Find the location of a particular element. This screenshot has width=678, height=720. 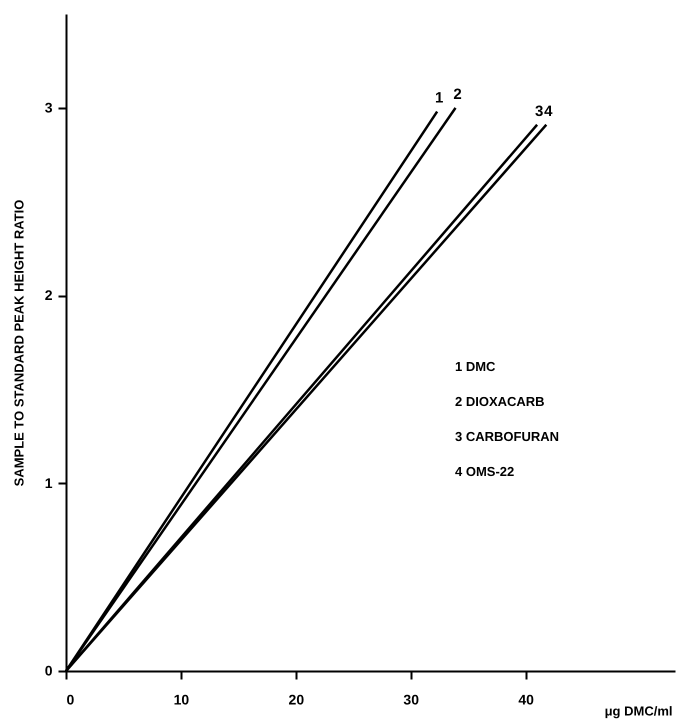

annotation: 1 DMC is located at coordinates (475, 366).